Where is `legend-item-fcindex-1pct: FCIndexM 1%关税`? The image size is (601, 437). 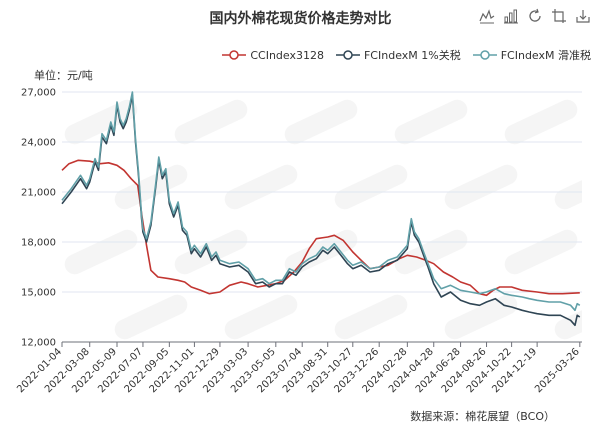
legend-item-fcindex-1pct: FCIndexM 1%关税 is located at coordinates (398, 55).